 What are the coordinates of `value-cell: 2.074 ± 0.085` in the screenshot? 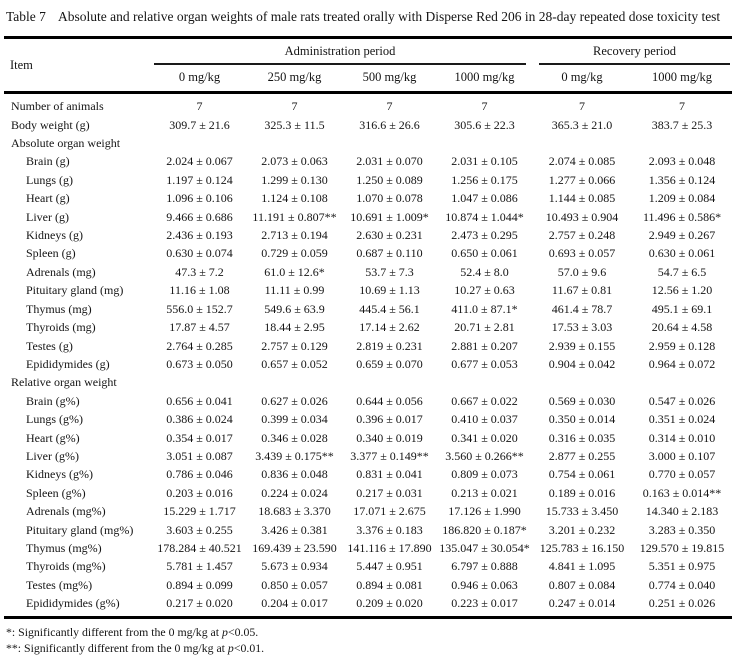 It's located at (582, 161).